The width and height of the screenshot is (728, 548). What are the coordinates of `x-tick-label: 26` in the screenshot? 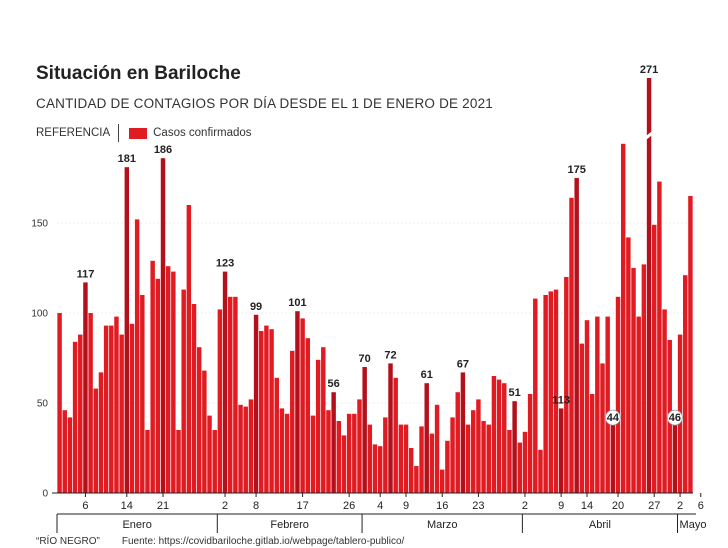 It's located at (349, 506).